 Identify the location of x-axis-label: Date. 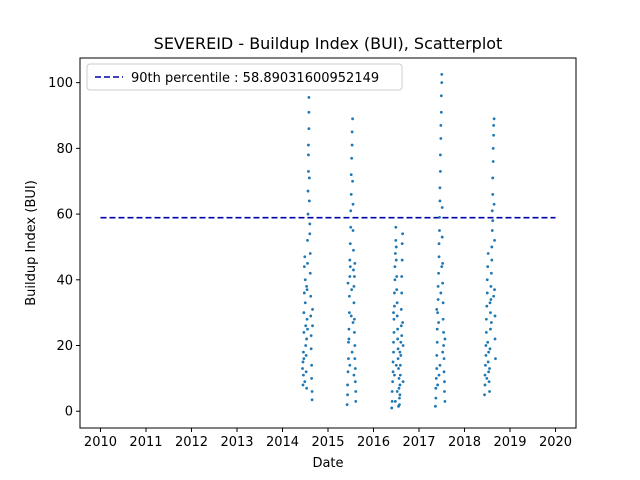
(327, 463).